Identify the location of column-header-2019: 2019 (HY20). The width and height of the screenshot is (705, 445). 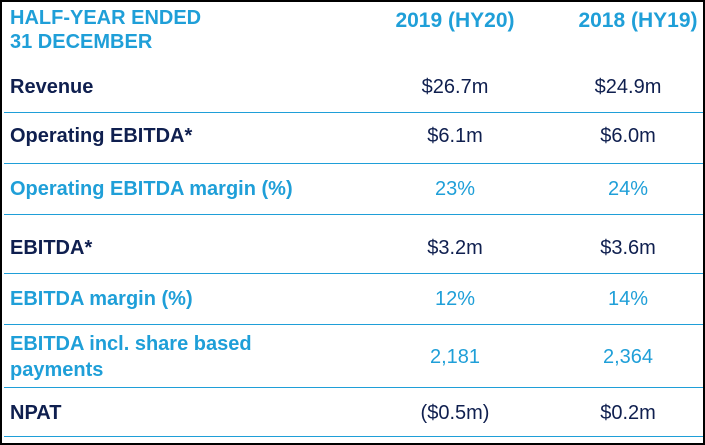
(455, 20).